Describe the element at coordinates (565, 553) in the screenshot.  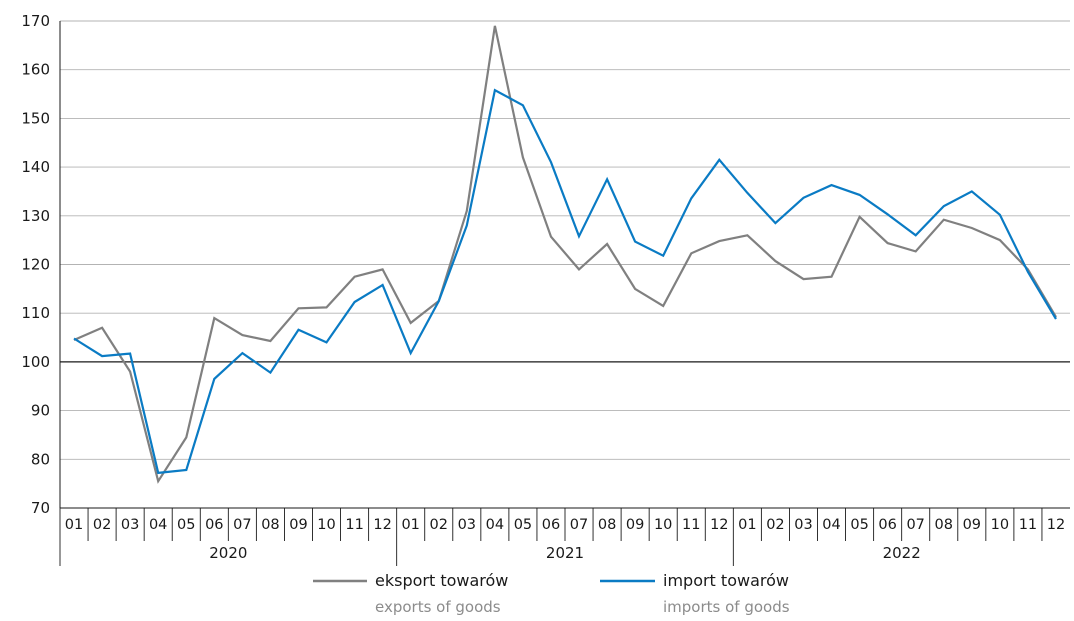
I see `year-label: 2021` at that location.